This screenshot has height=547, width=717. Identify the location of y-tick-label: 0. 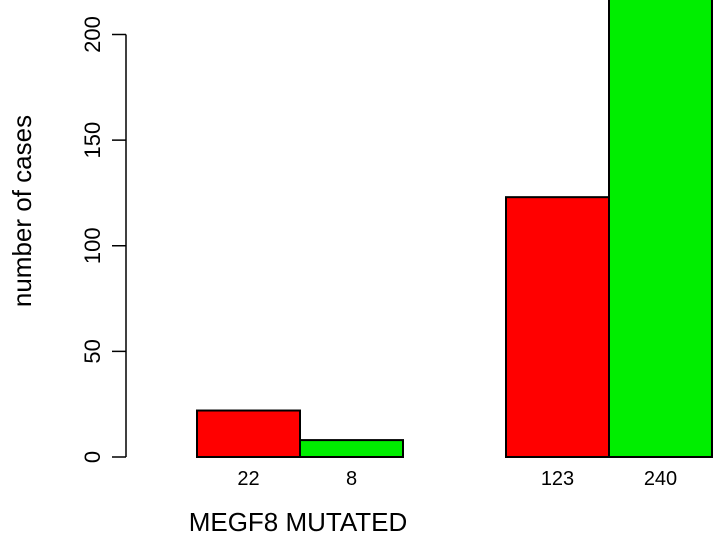
(92, 457).